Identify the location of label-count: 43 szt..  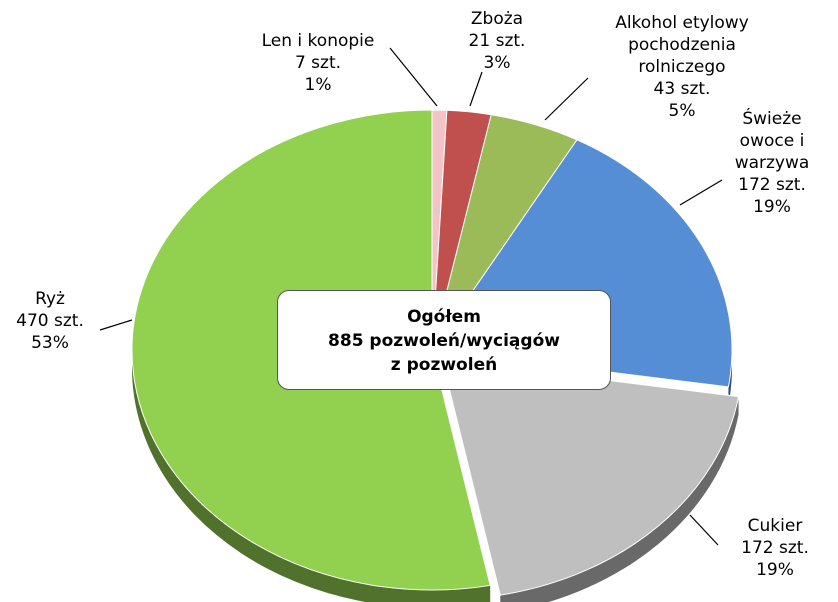
(682, 89).